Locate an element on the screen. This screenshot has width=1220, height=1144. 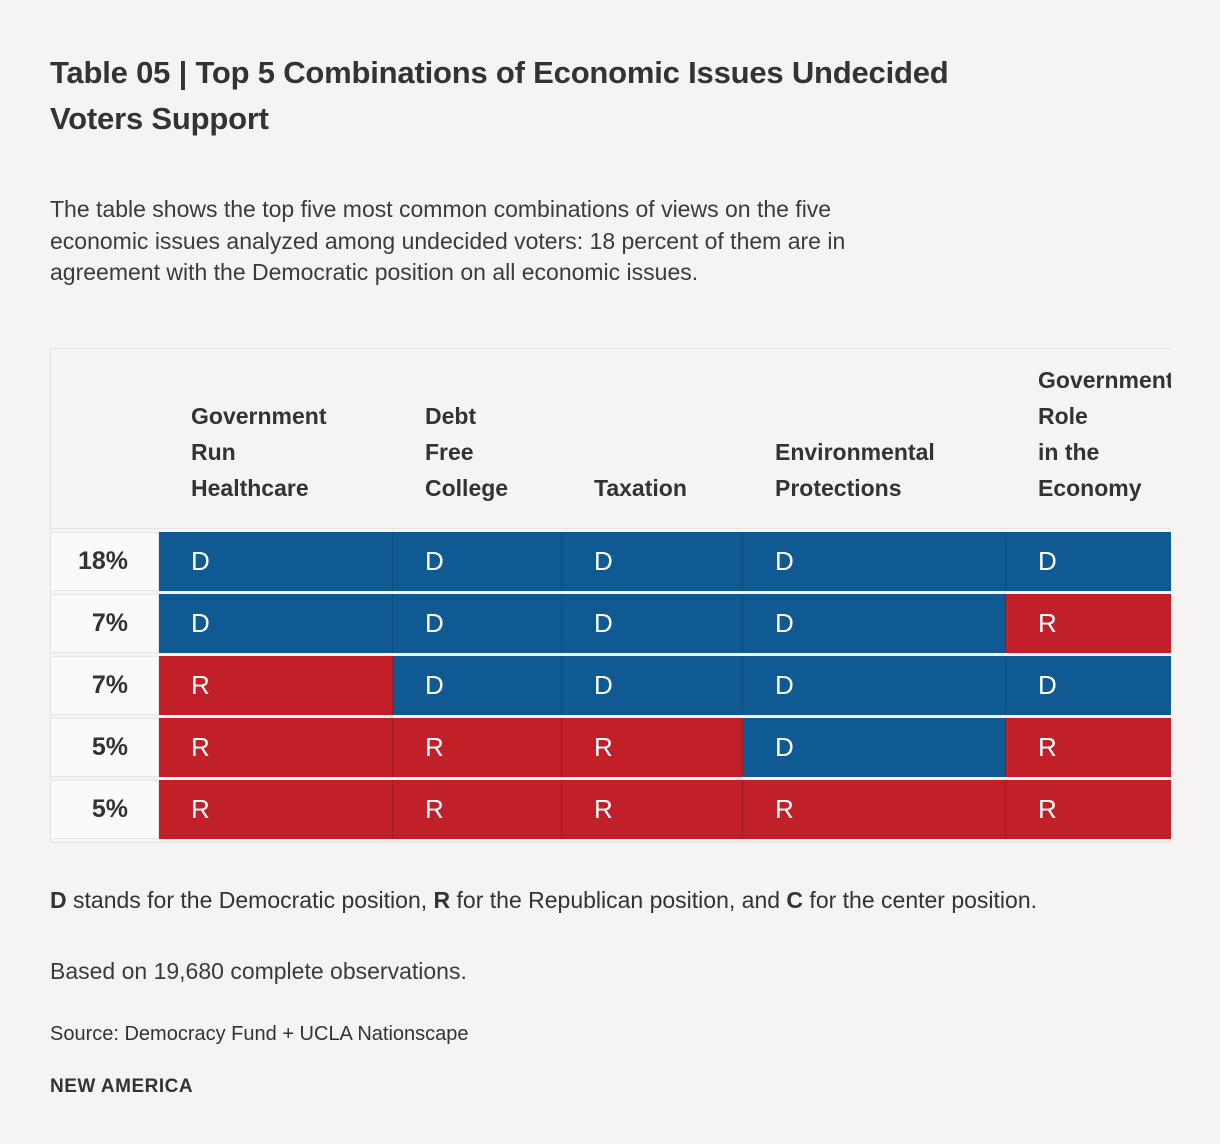
table-row: 5% R R R D R is located at coordinates (611, 747).